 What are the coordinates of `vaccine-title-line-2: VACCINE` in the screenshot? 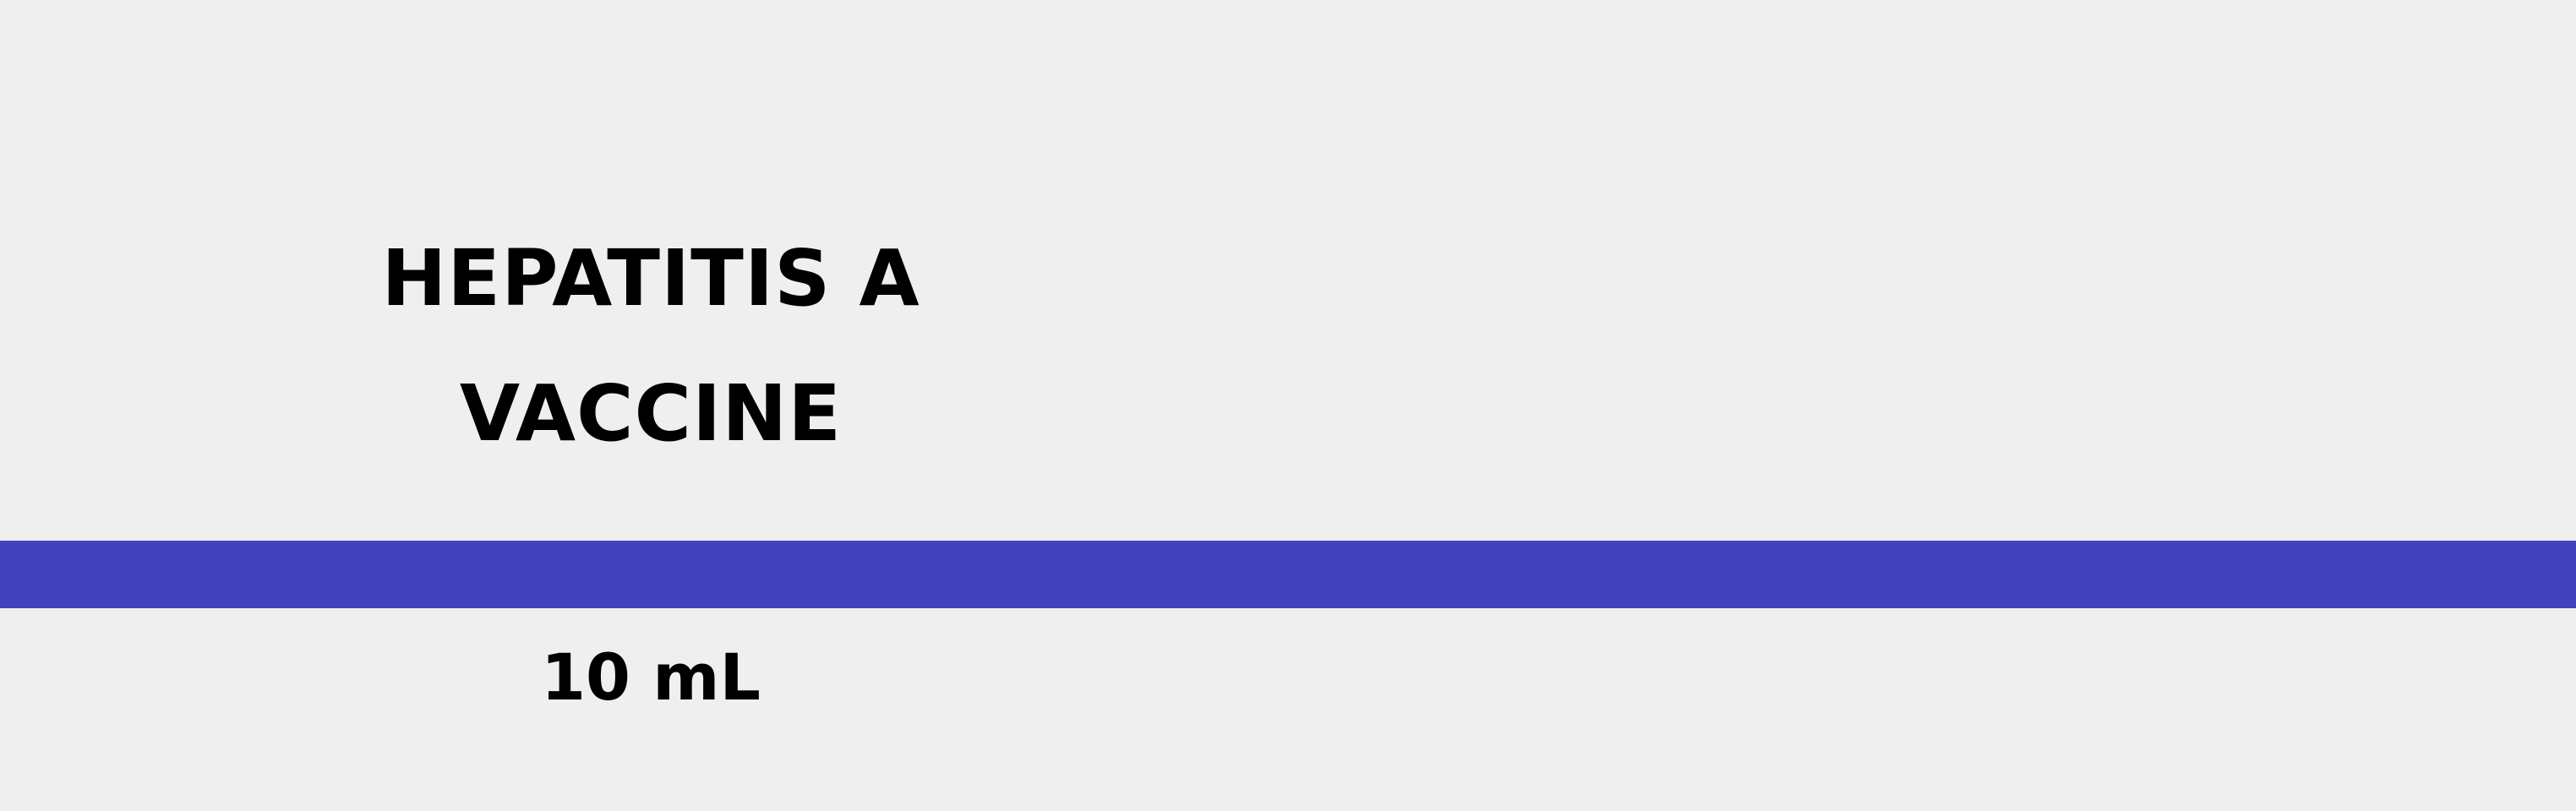 It's located at (651, 414).